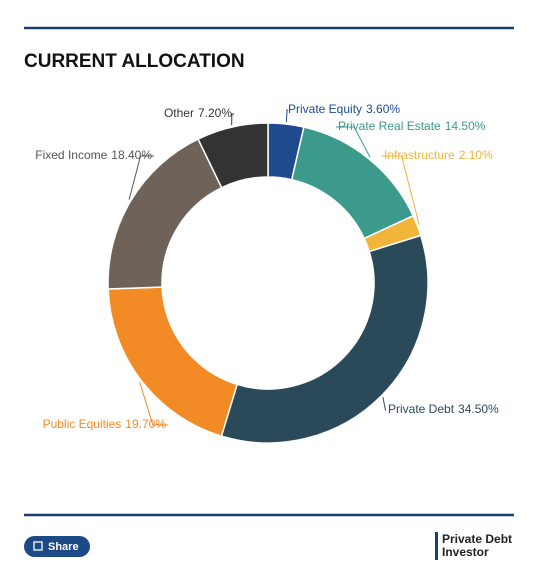  Describe the element at coordinates (71, 155) in the screenshot. I see `label-name: Fixed Income` at that location.